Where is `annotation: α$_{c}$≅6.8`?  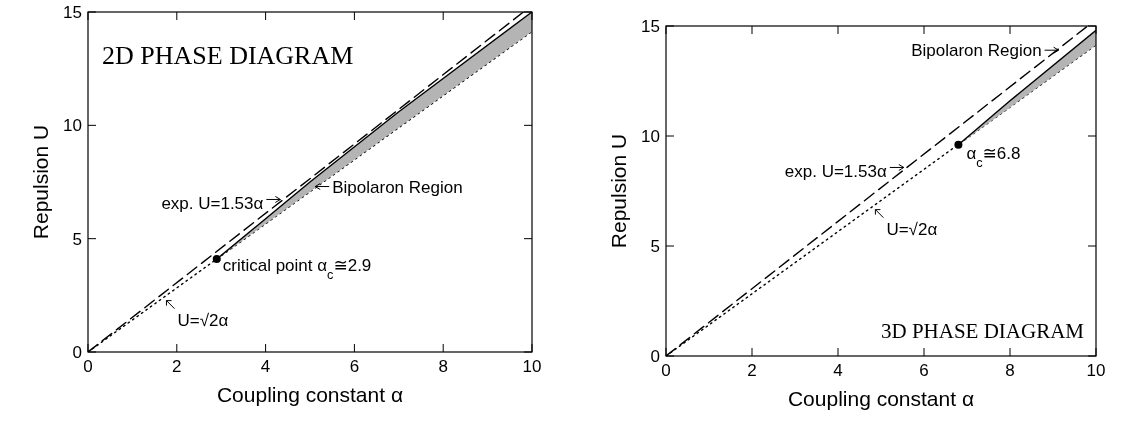 annotation: α$_{c}$≅6.8 is located at coordinates (993, 156).